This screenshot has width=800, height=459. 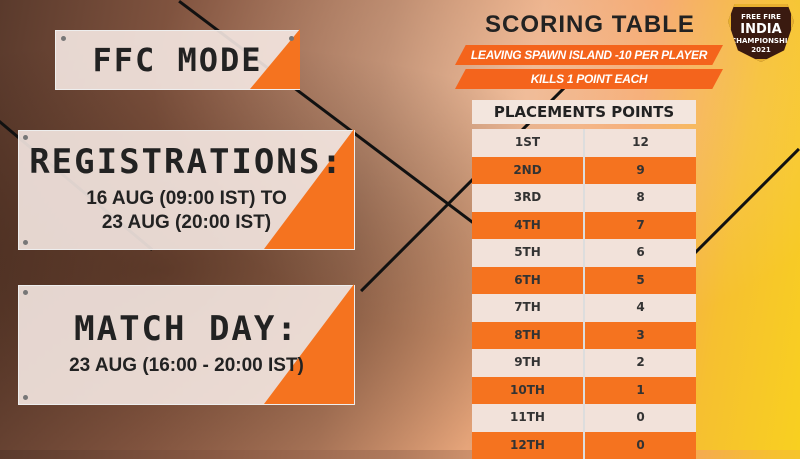 What do you see at coordinates (528, 226) in the screenshot?
I see `placement-cell: 4TH` at bounding box center [528, 226].